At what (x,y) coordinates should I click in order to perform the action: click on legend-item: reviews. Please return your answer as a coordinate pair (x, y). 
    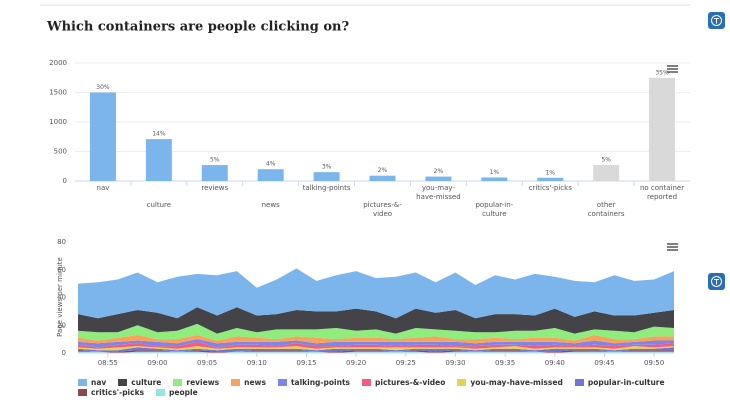
    Looking at the image, I should click on (196, 382).